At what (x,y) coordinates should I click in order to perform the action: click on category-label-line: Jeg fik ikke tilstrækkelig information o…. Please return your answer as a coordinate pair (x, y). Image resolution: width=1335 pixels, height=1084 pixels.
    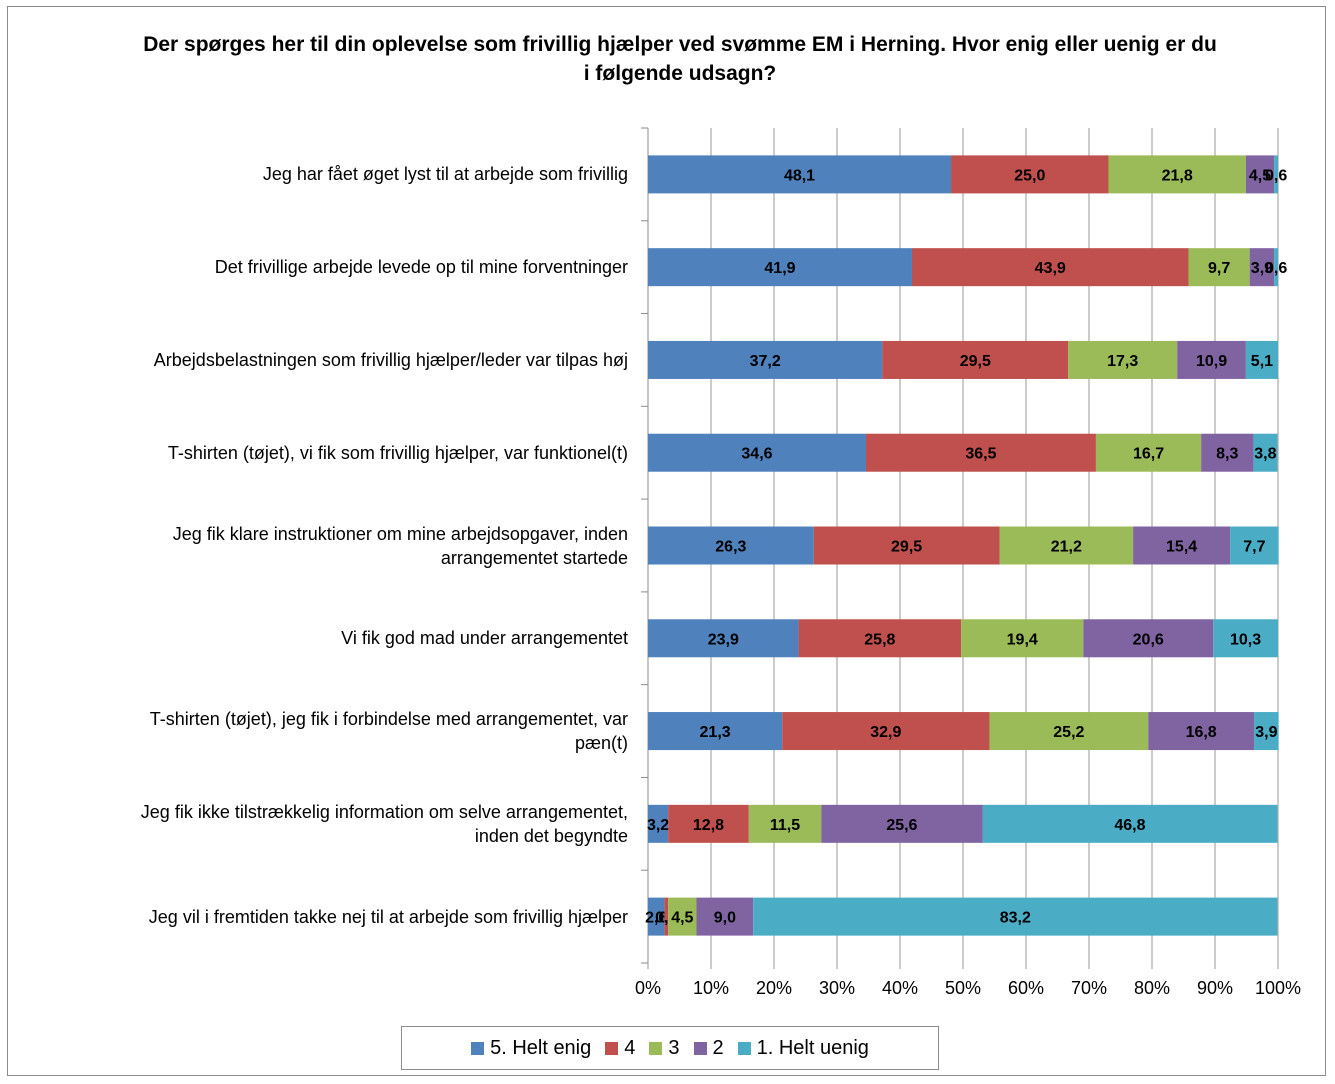
    Looking at the image, I should click on (384, 811).